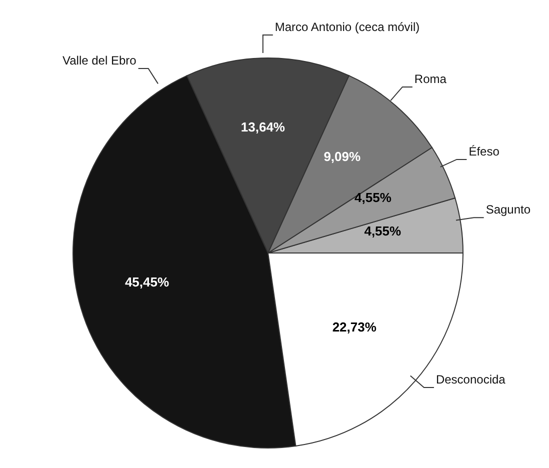  Describe the element at coordinates (99, 61) in the screenshot. I see `slice-label: Valle del Ebro` at that location.